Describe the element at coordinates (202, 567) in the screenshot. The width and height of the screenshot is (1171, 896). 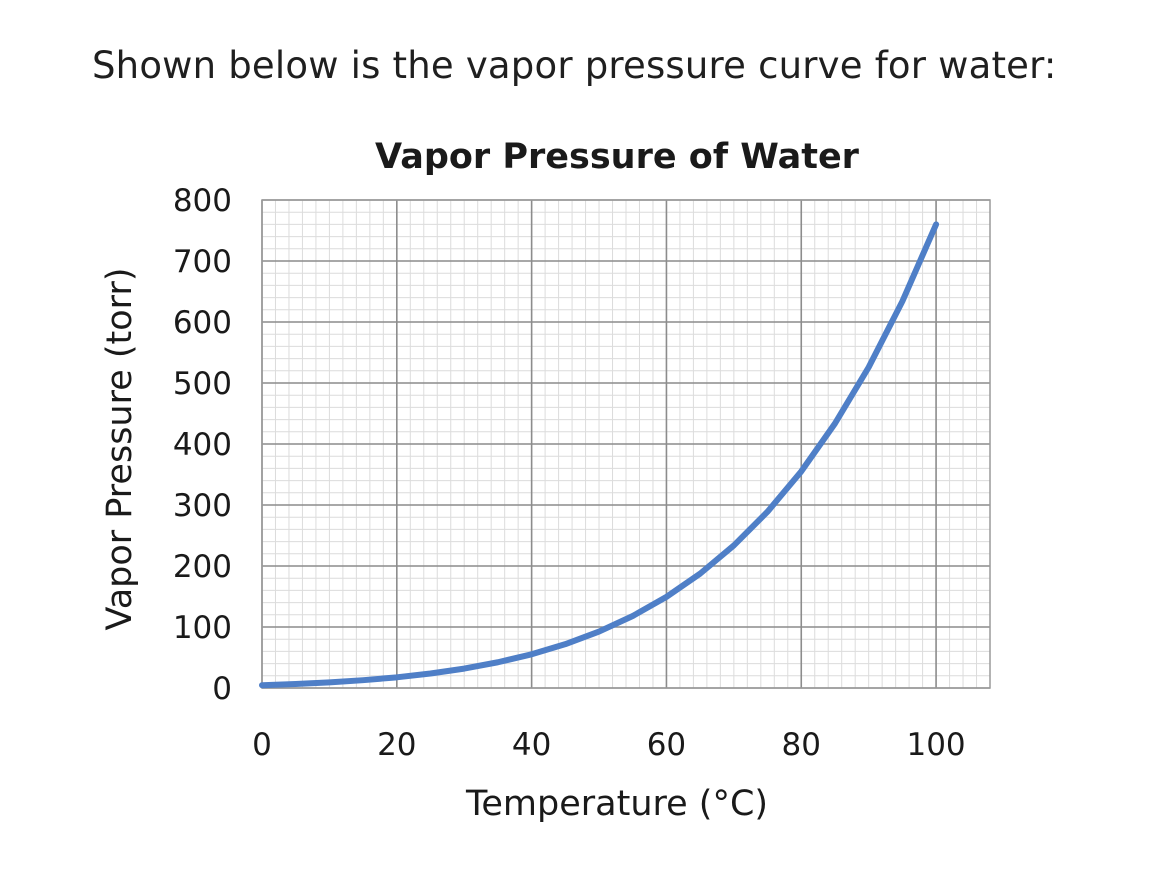
I see `y-tick-label: 200` at that location.